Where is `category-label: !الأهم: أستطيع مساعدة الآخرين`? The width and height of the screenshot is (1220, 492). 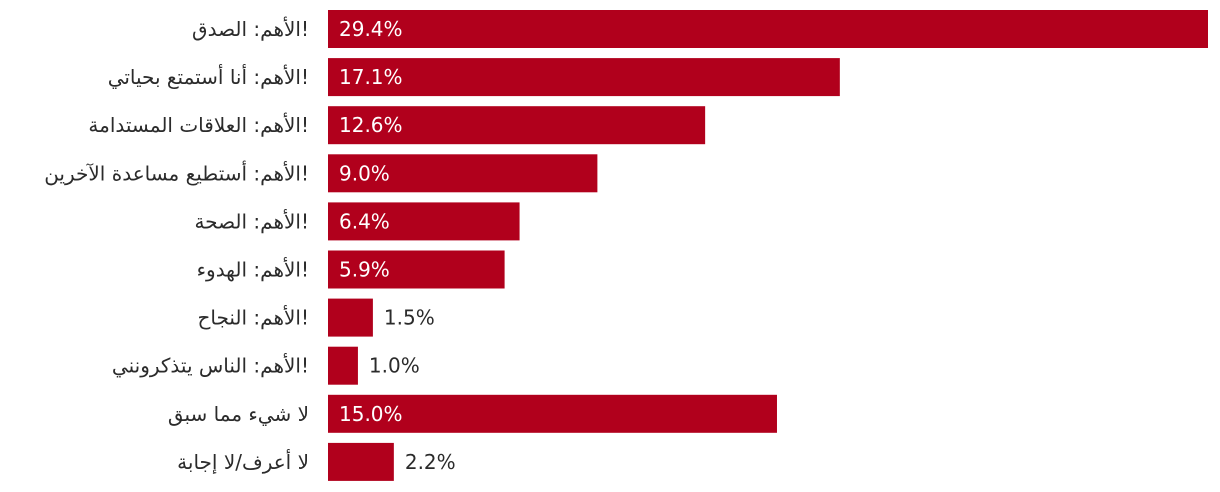
category-label: !الأهم: أستطيع مساعدة الآخرين is located at coordinates (176, 172).